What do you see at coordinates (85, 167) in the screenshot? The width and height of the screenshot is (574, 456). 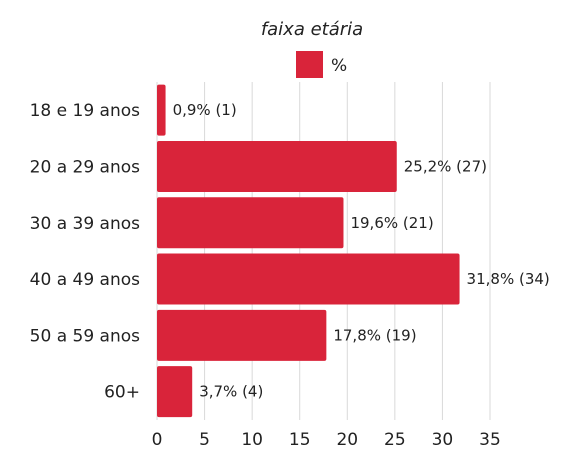 I see `category-label: 20 a 29 anos` at bounding box center [85, 167].